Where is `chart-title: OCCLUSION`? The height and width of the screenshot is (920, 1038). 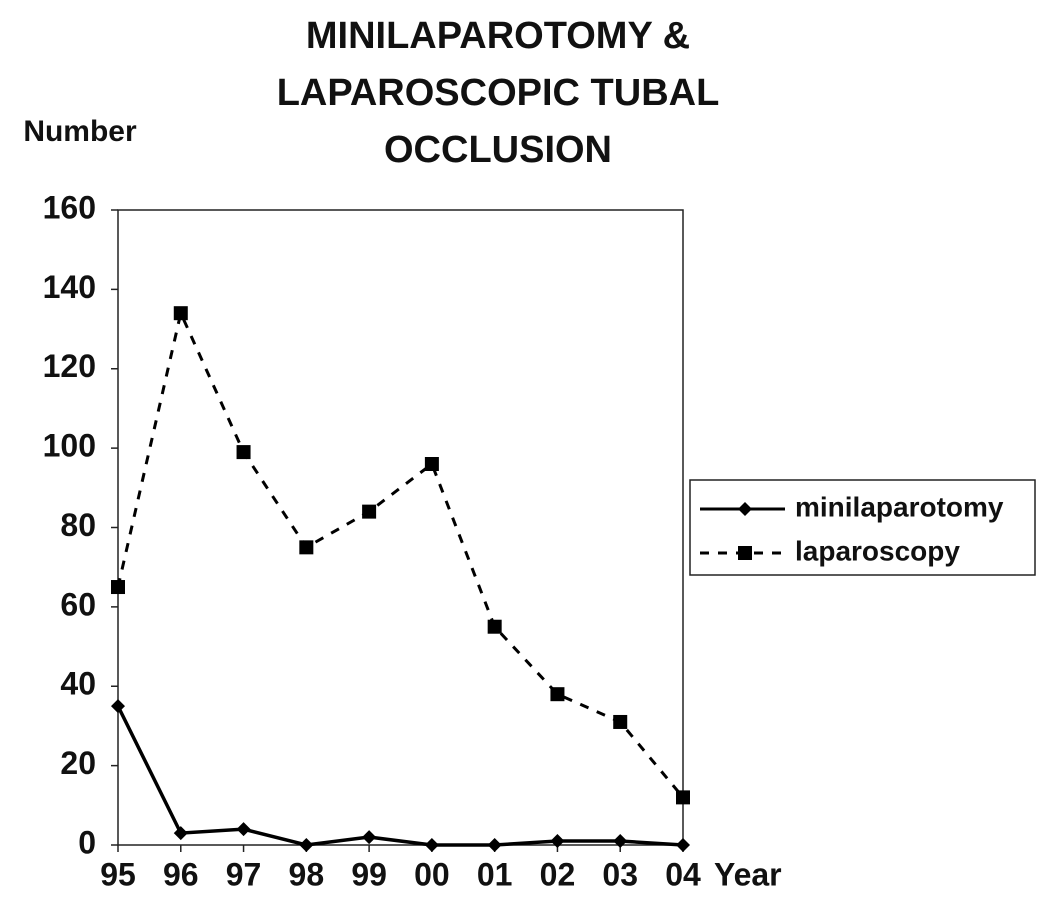
chart-title: OCCLUSION is located at coordinates (498, 150).